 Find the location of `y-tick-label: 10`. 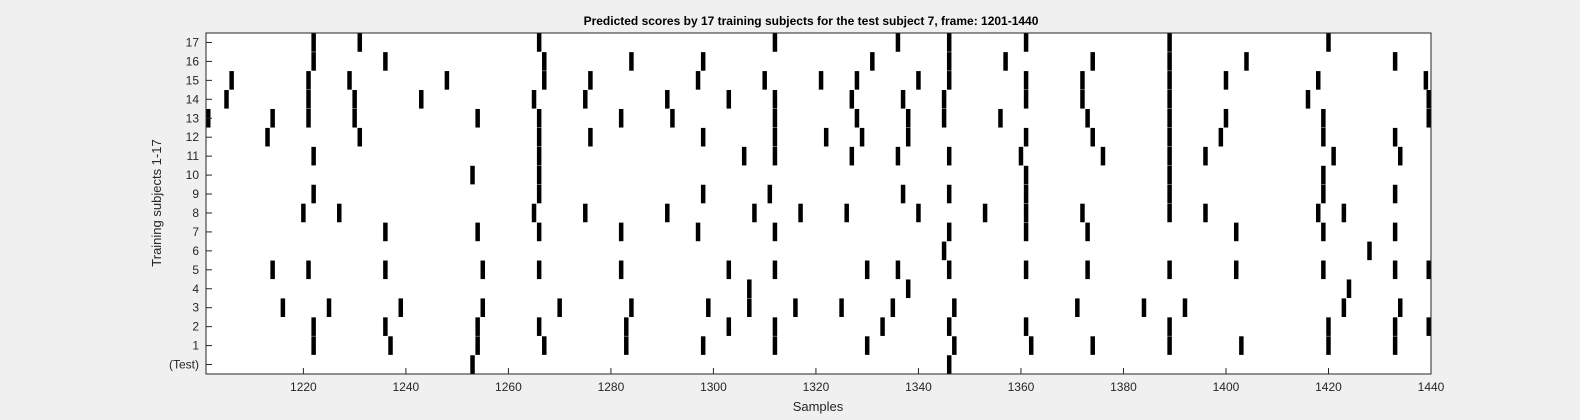

y-tick-label: 10 is located at coordinates (193, 175).